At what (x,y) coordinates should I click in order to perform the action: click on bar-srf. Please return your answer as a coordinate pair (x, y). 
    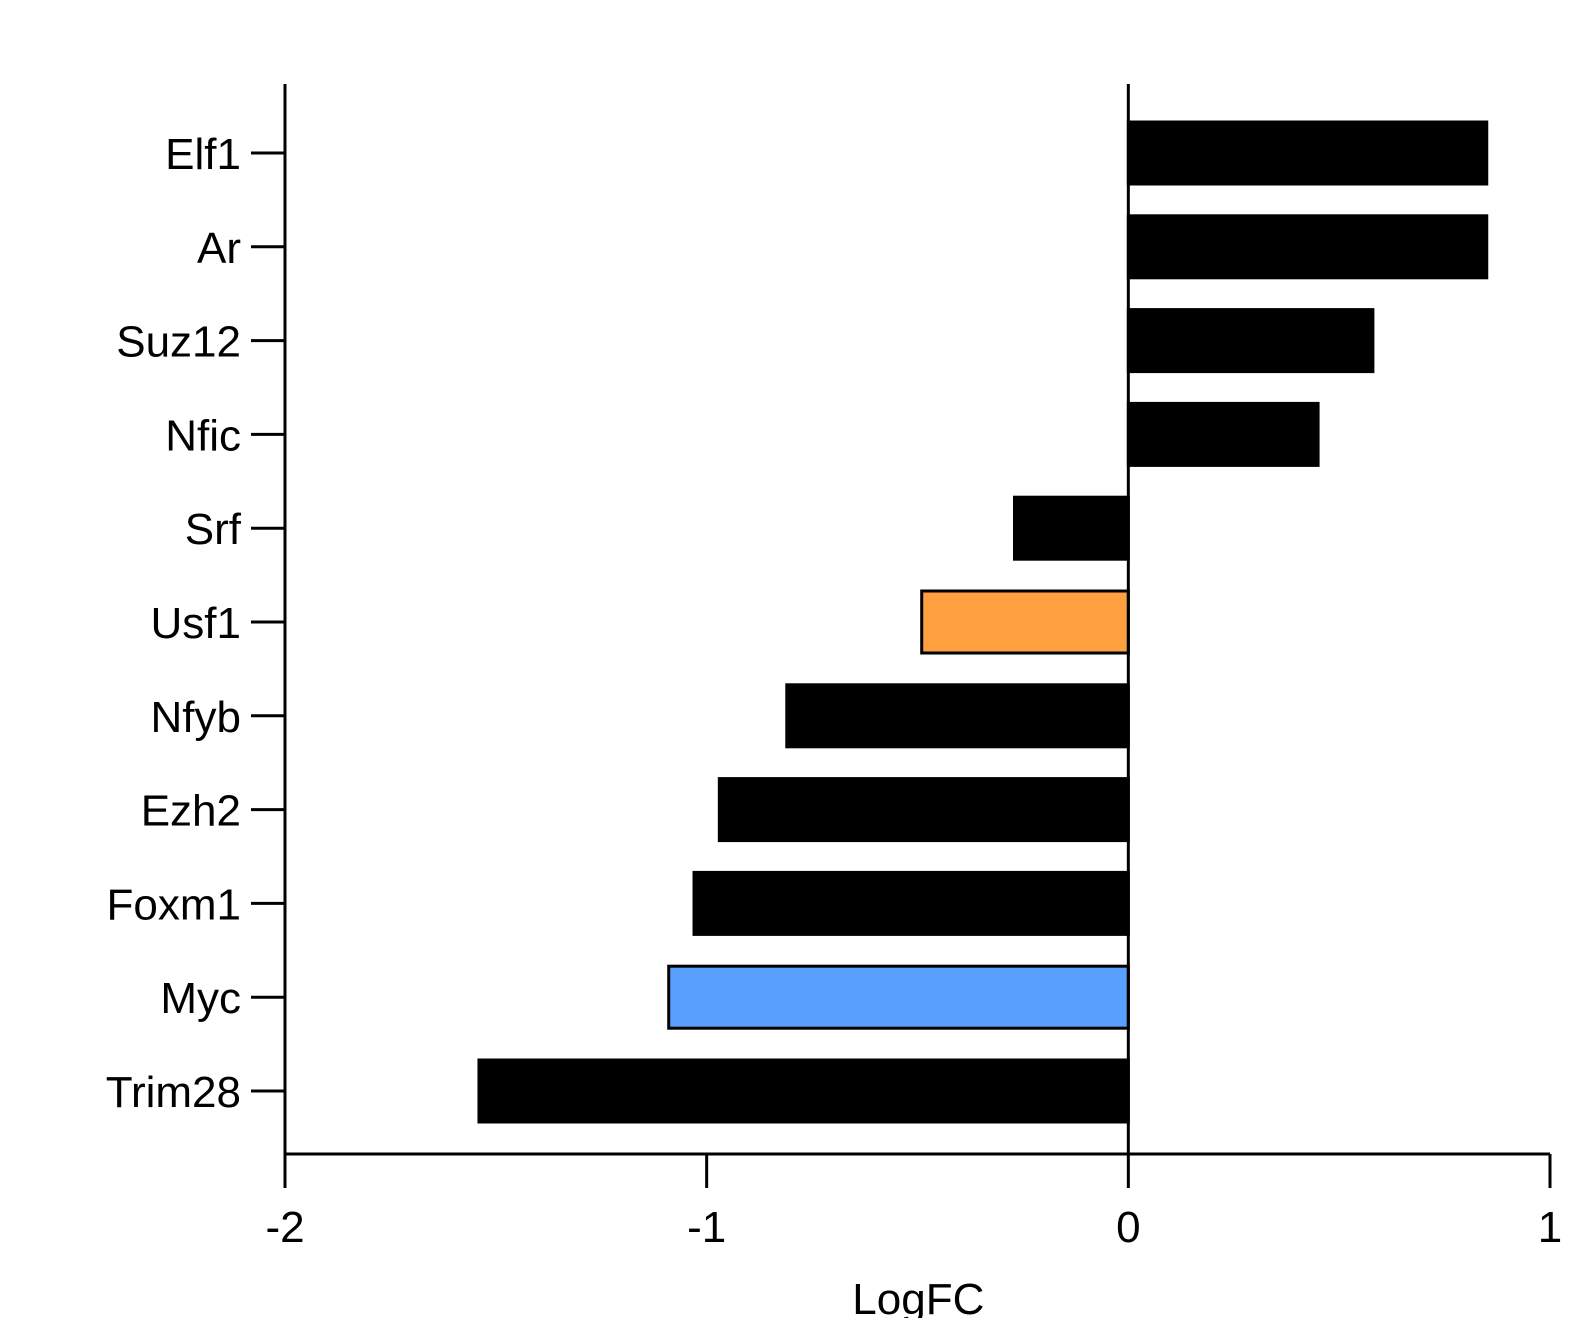
    Looking at the image, I should click on (1071, 528).